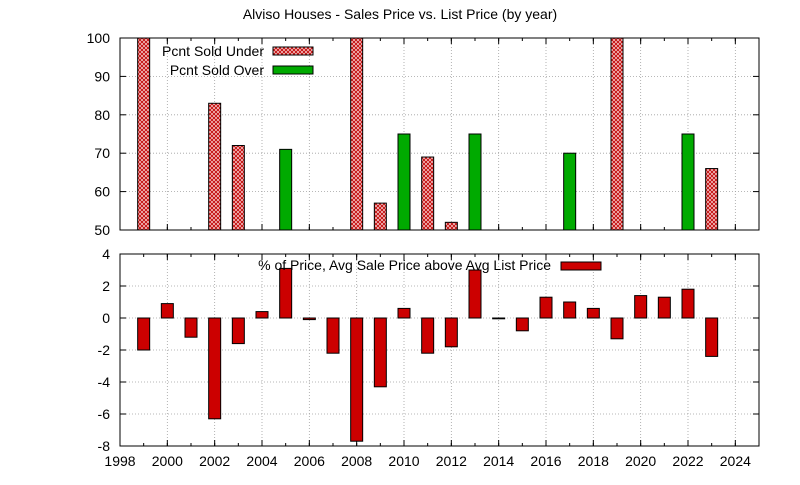 The image size is (800, 485). What do you see at coordinates (451, 461) in the screenshot?
I see `x-tick-label: 2012` at bounding box center [451, 461].